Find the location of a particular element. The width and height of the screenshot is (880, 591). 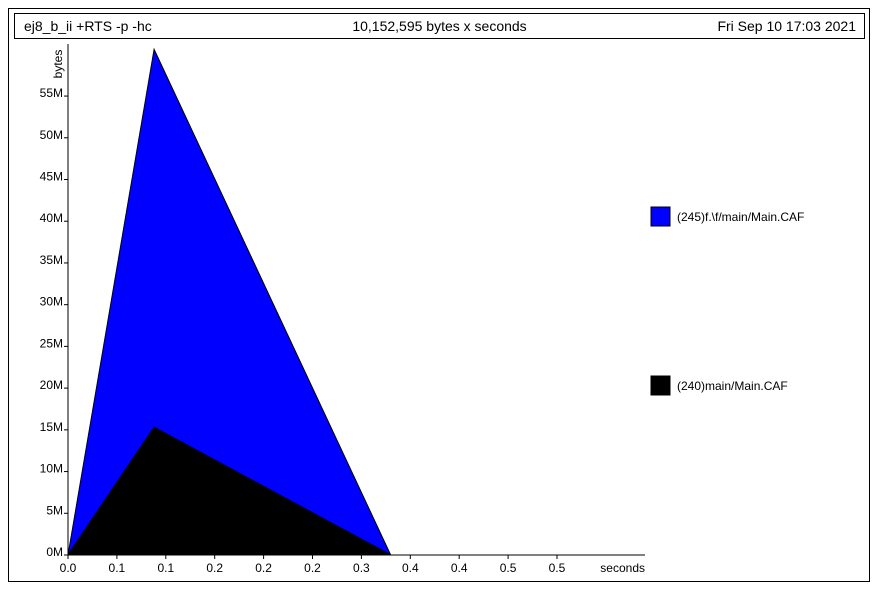

run-date: Fri Sep 10 17:03 2021 is located at coordinates (786, 26).